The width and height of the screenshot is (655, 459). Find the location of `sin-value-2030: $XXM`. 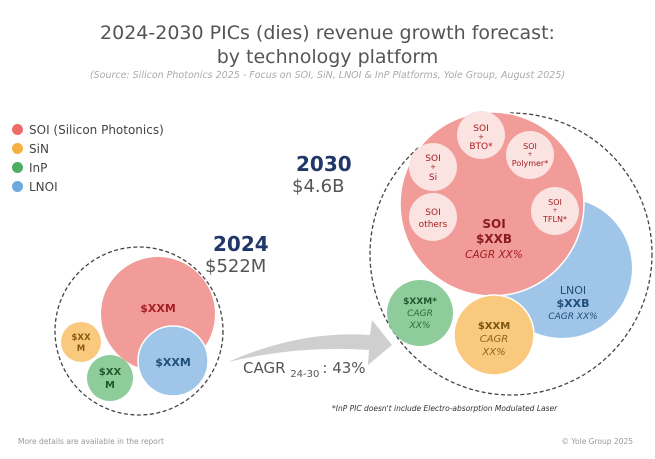

sin-value-2030: $XXM is located at coordinates (494, 326).